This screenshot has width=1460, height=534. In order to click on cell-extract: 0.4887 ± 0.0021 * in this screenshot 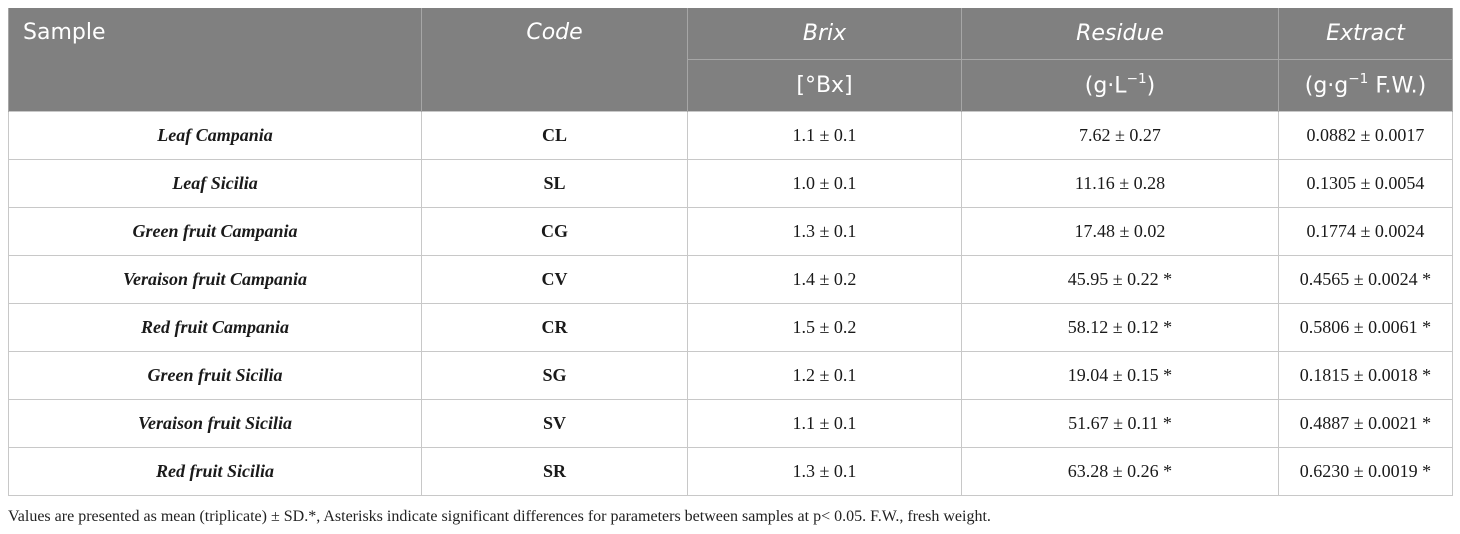, I will do `click(1365, 423)`.